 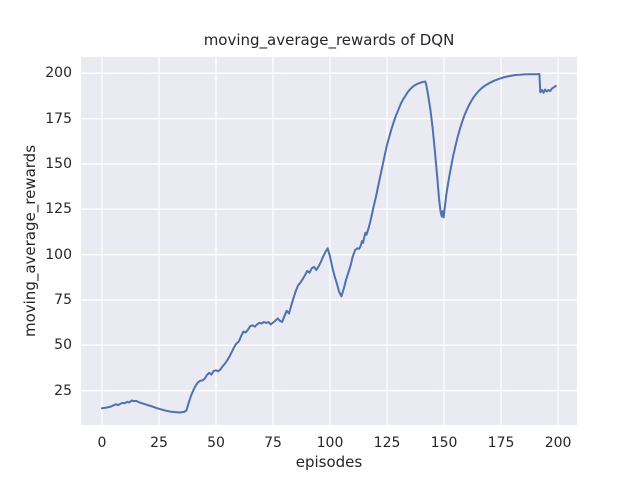 I want to click on y-tick-label: 25, so click(x=63, y=390).